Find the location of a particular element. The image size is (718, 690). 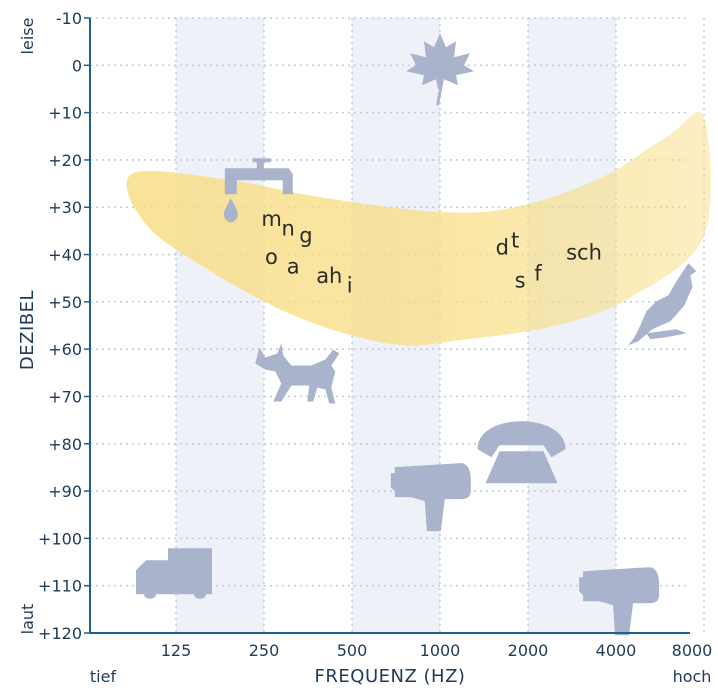

y-tick-label: +110 is located at coordinates (60, 586).